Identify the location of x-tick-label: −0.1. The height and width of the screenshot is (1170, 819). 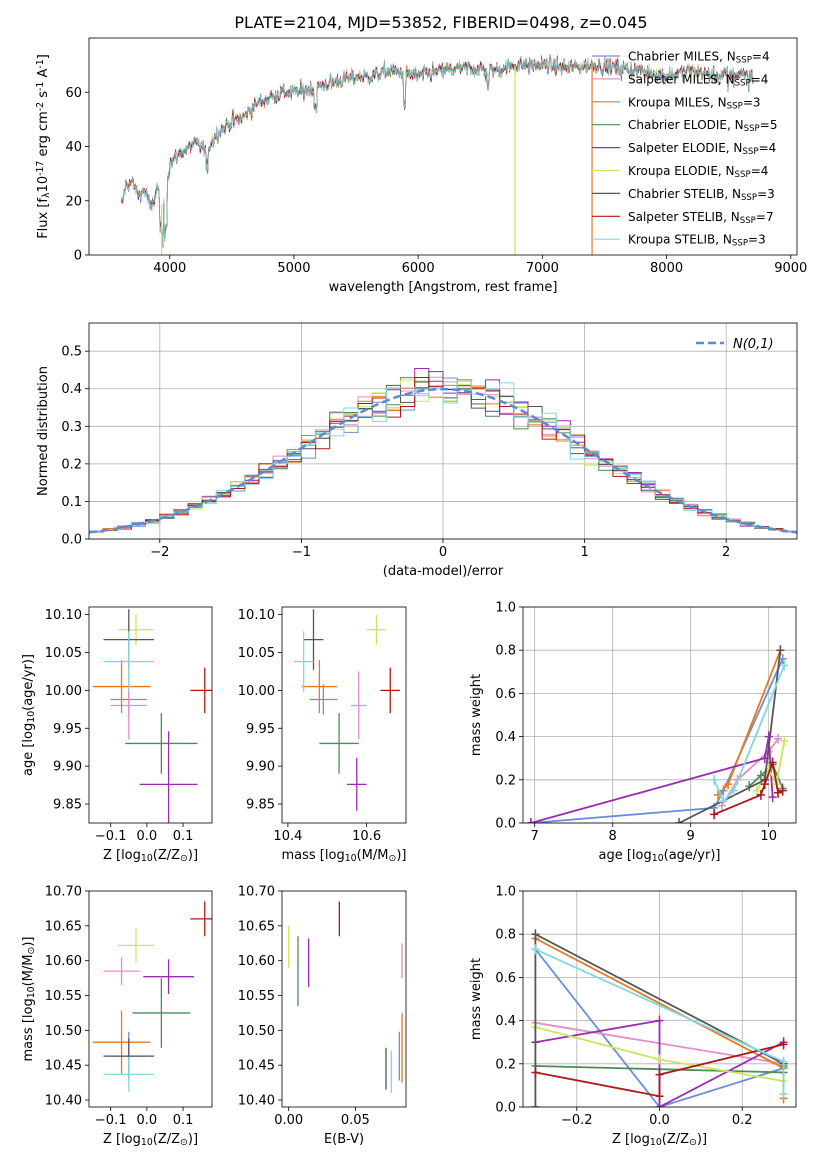
(111, 836).